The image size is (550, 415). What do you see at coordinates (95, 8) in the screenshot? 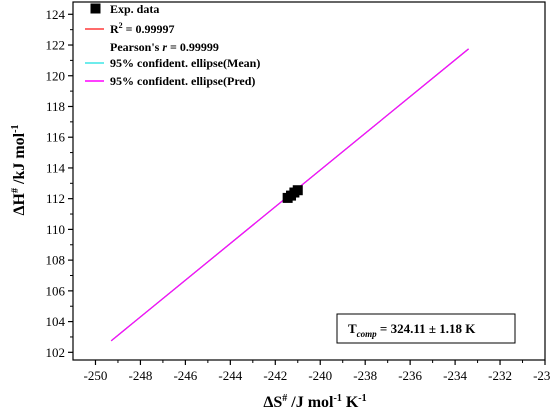
I see `legend-marker-exp-data` at bounding box center [95, 8].